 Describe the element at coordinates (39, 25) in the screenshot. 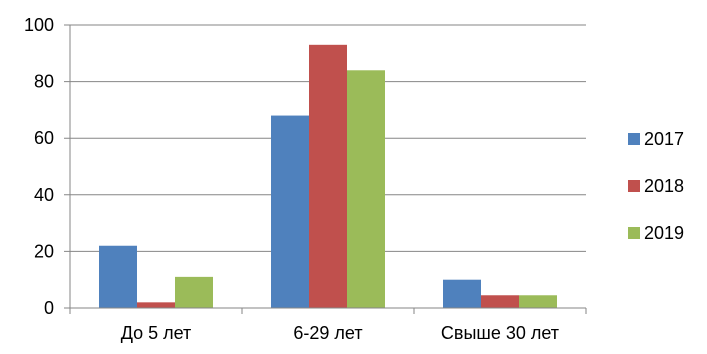

I see `y-tick-label: 100` at that location.